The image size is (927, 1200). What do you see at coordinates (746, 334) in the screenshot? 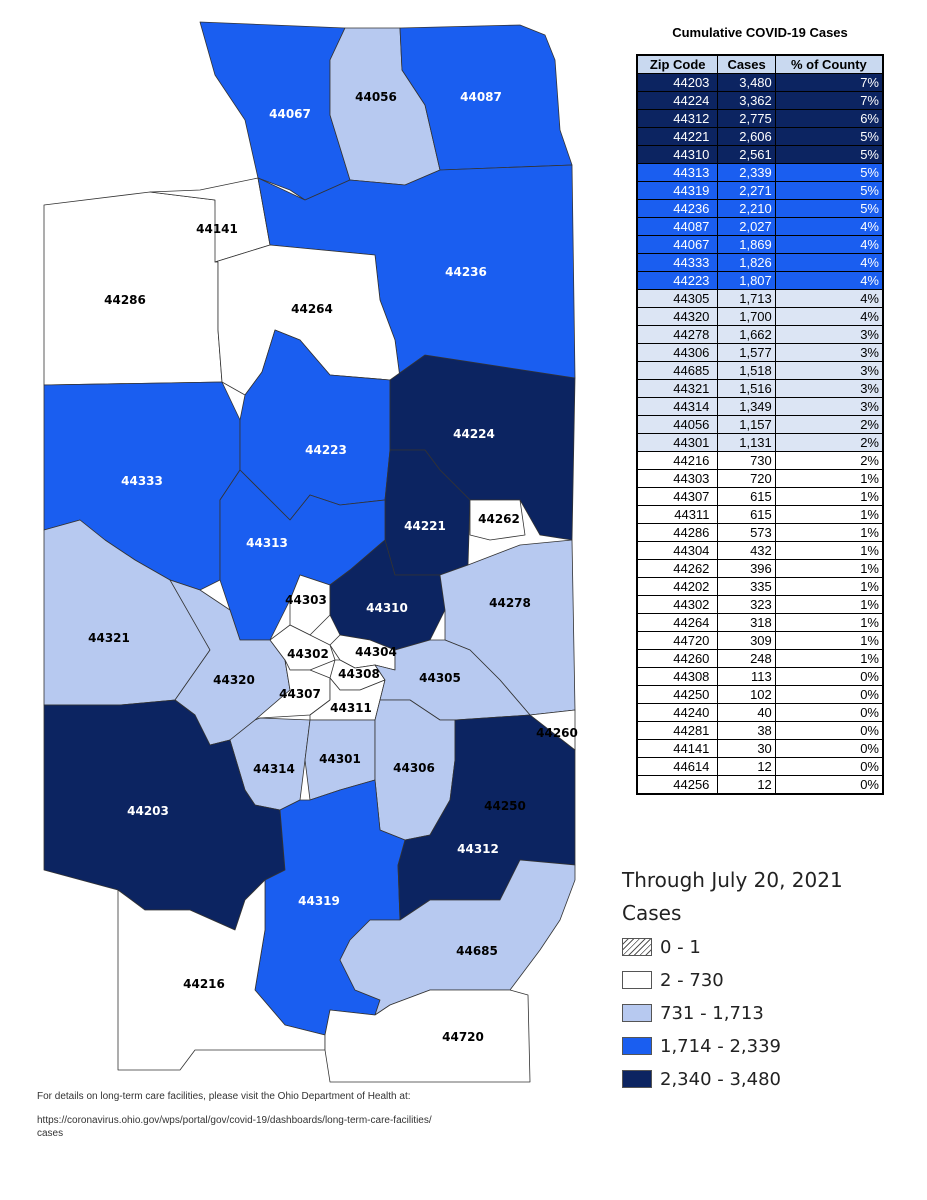
I see `cell-cases: 1,662` at bounding box center [746, 334].